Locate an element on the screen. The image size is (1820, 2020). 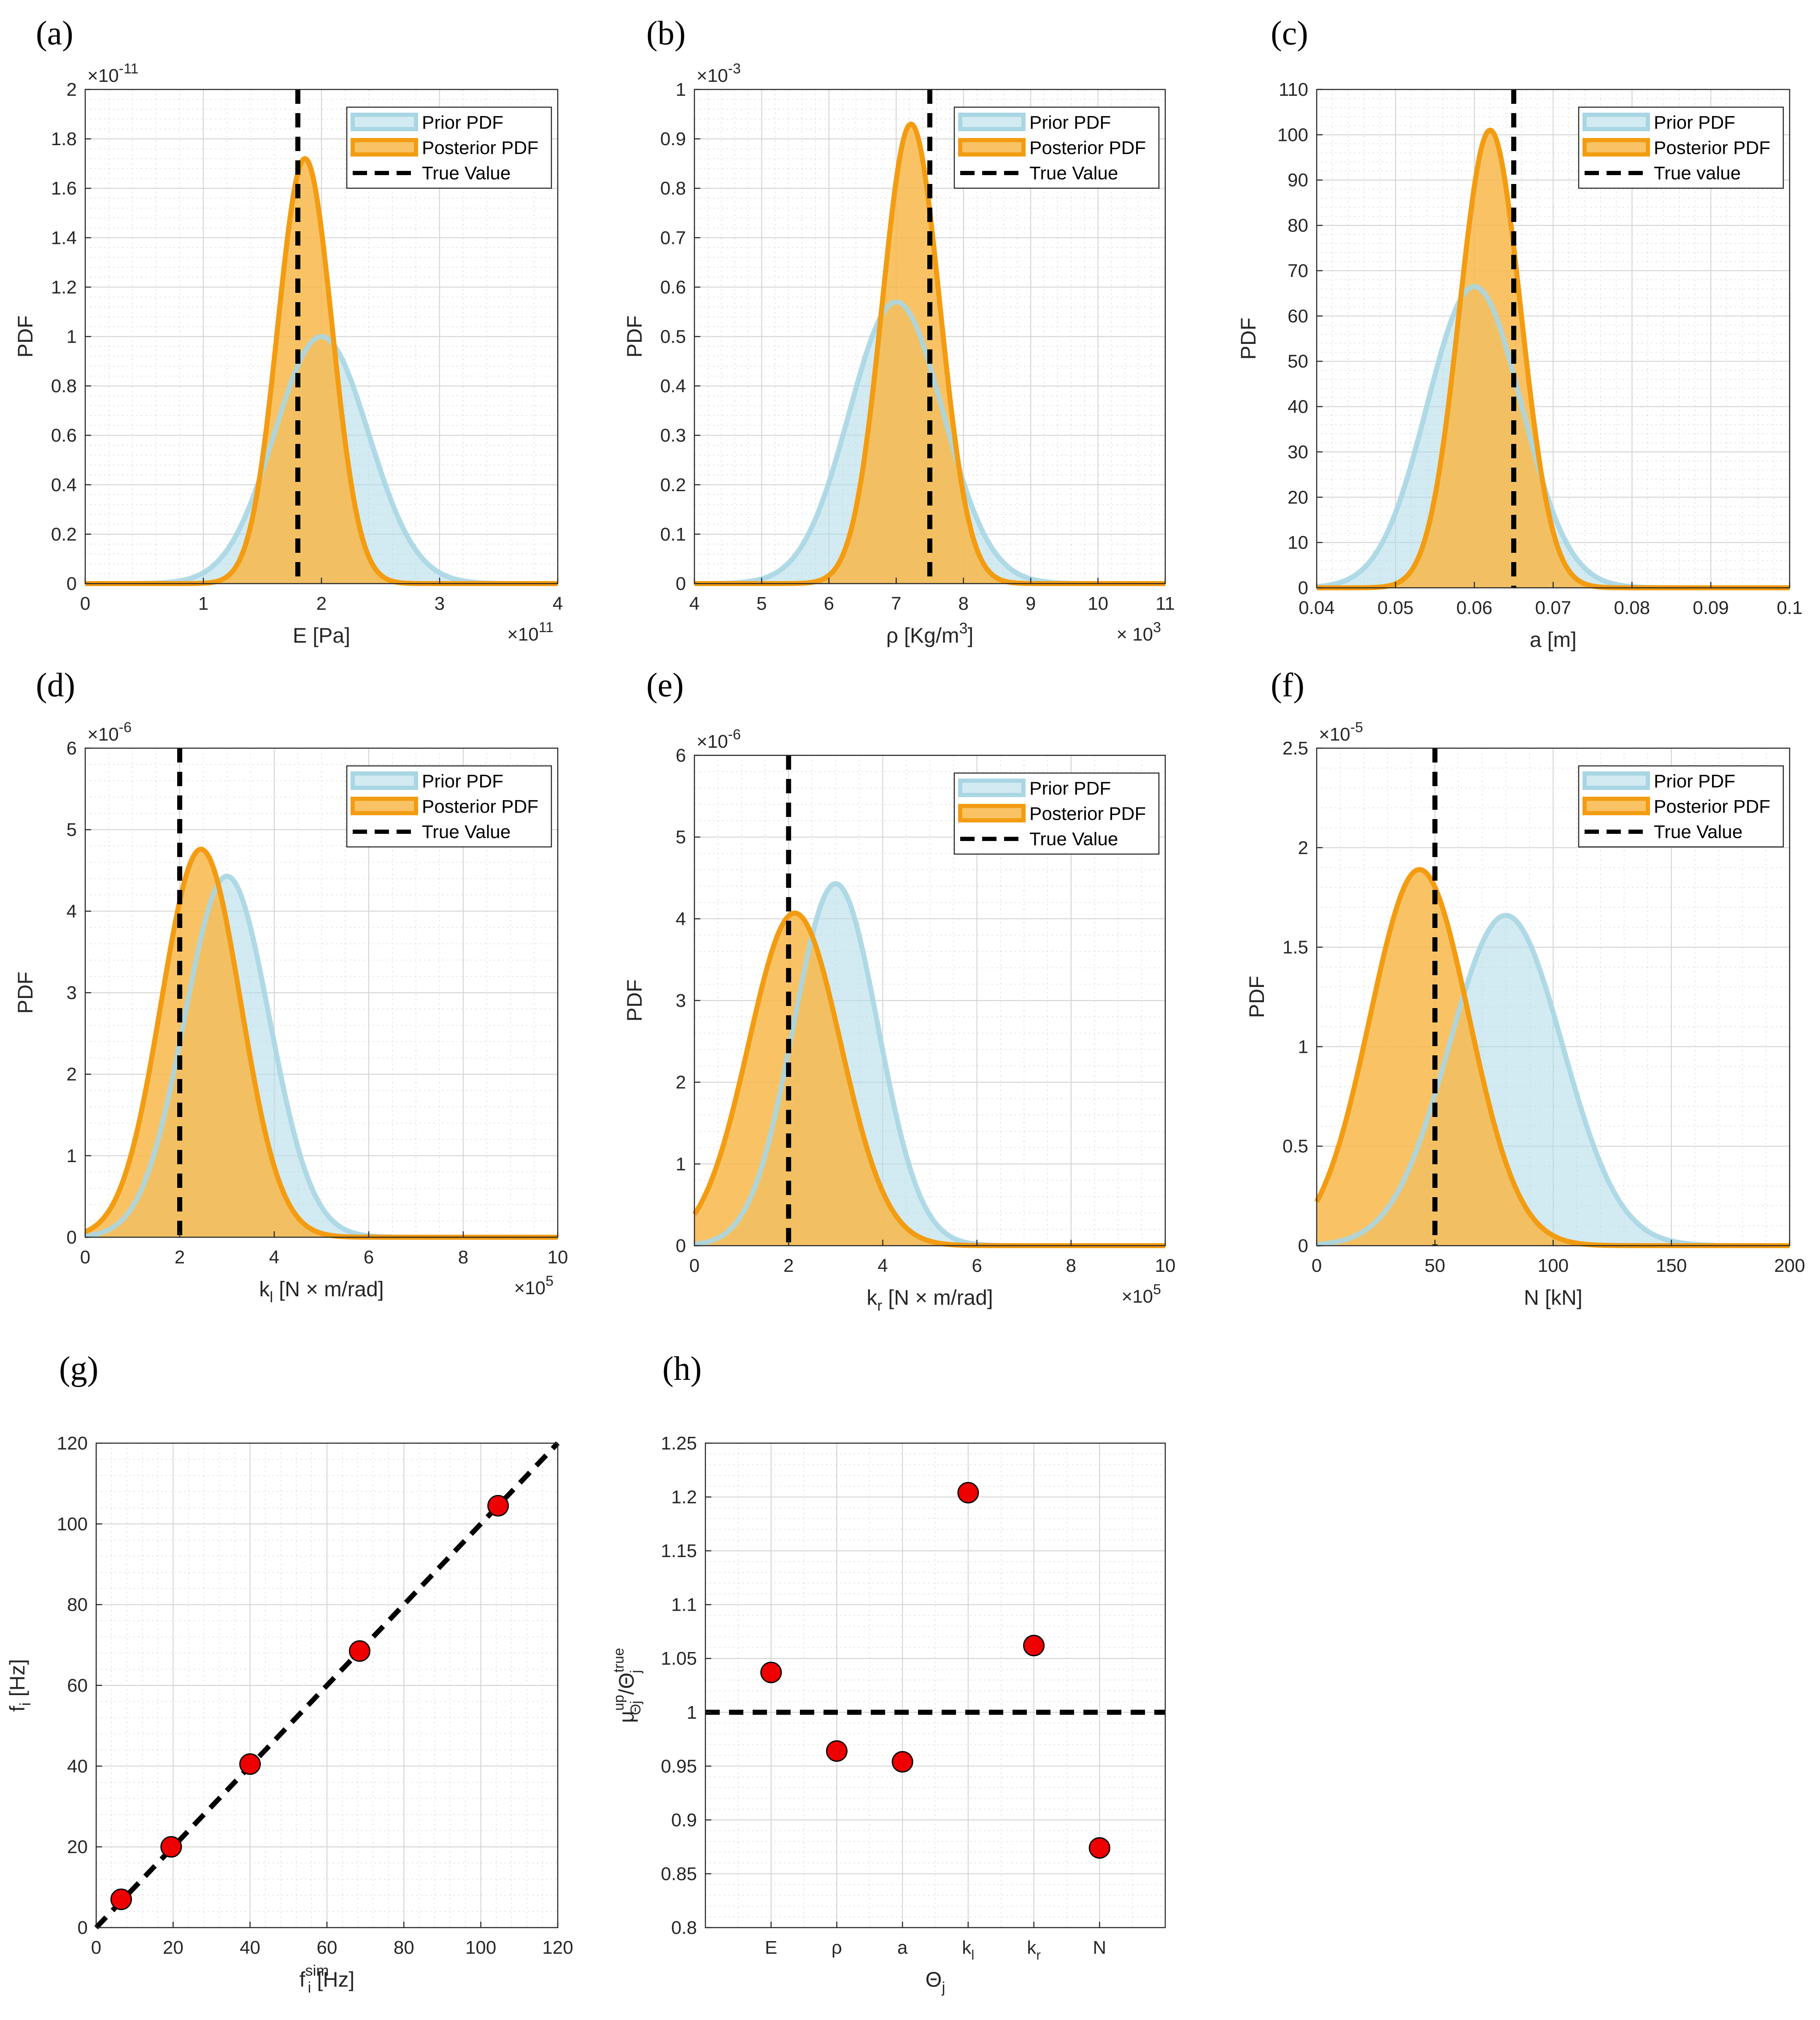
x-tick-label: 9 is located at coordinates (1031, 604).